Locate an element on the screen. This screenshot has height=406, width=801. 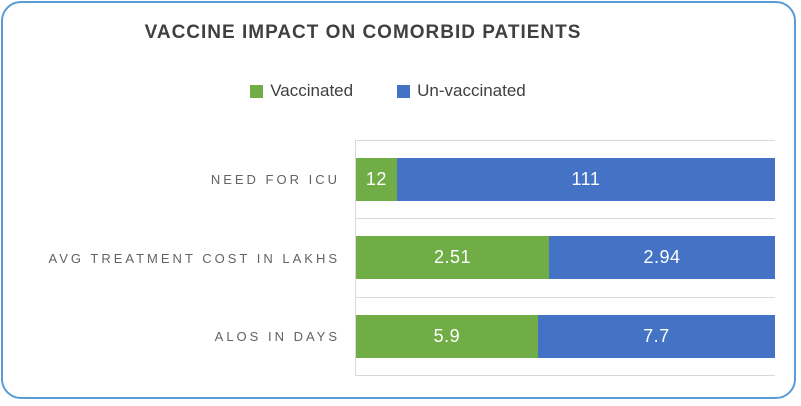
legend-label: Un-vaccinated is located at coordinates (471, 90).